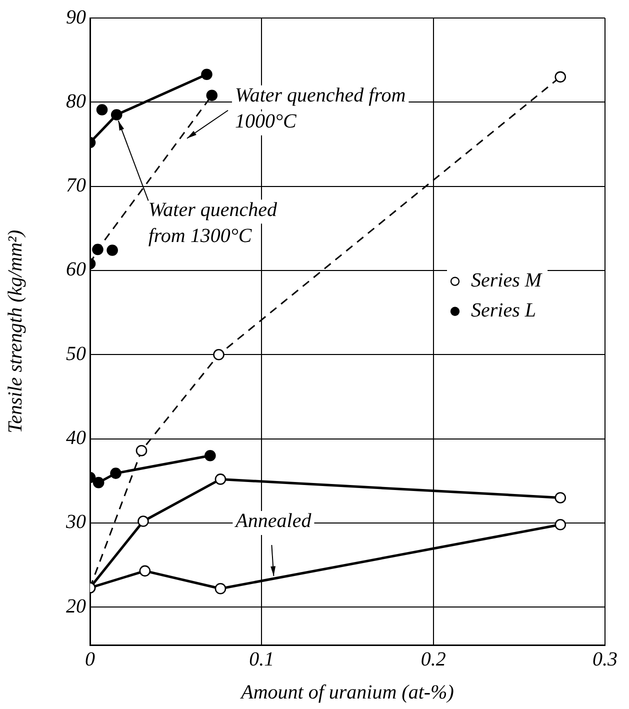 The width and height of the screenshot is (629, 709). Describe the element at coordinates (507, 281) in the screenshot. I see `legend-label: Series M` at that location.